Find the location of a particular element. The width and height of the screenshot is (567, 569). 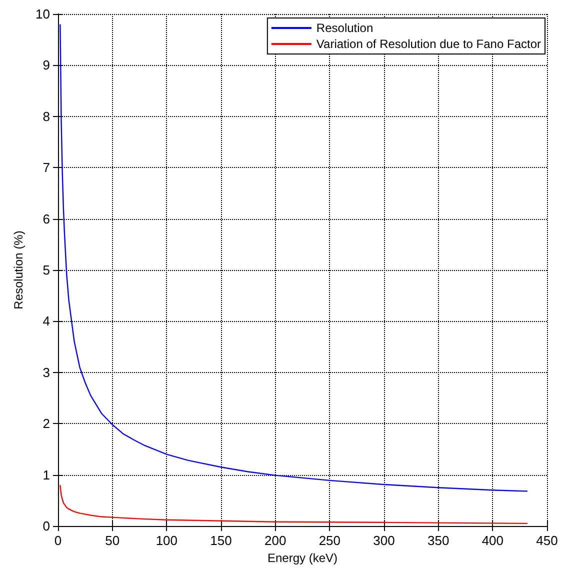

x-tick-label: 350 is located at coordinates (438, 540).